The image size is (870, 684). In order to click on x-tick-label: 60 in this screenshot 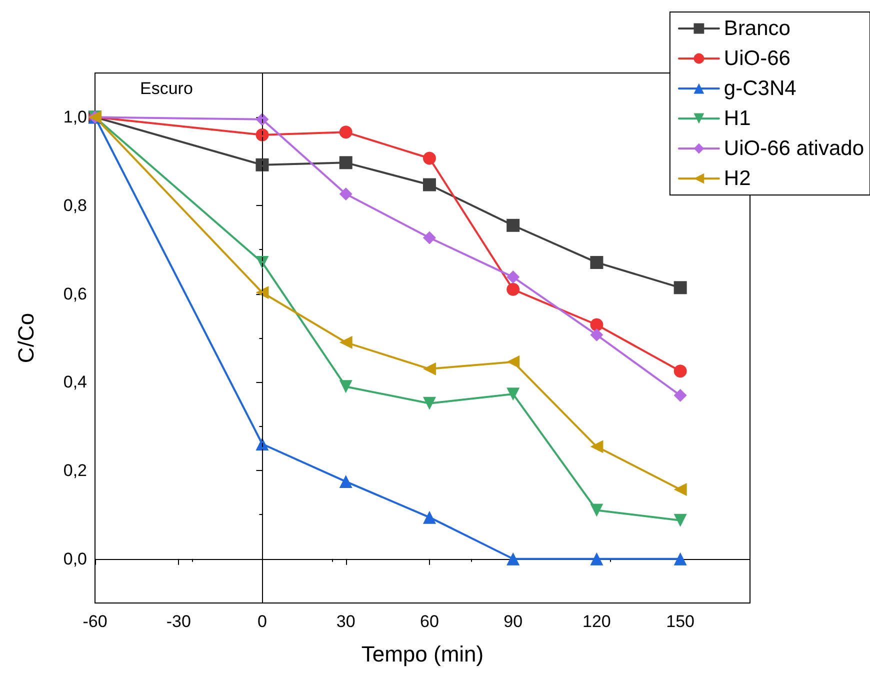, I will do `click(429, 621)`.